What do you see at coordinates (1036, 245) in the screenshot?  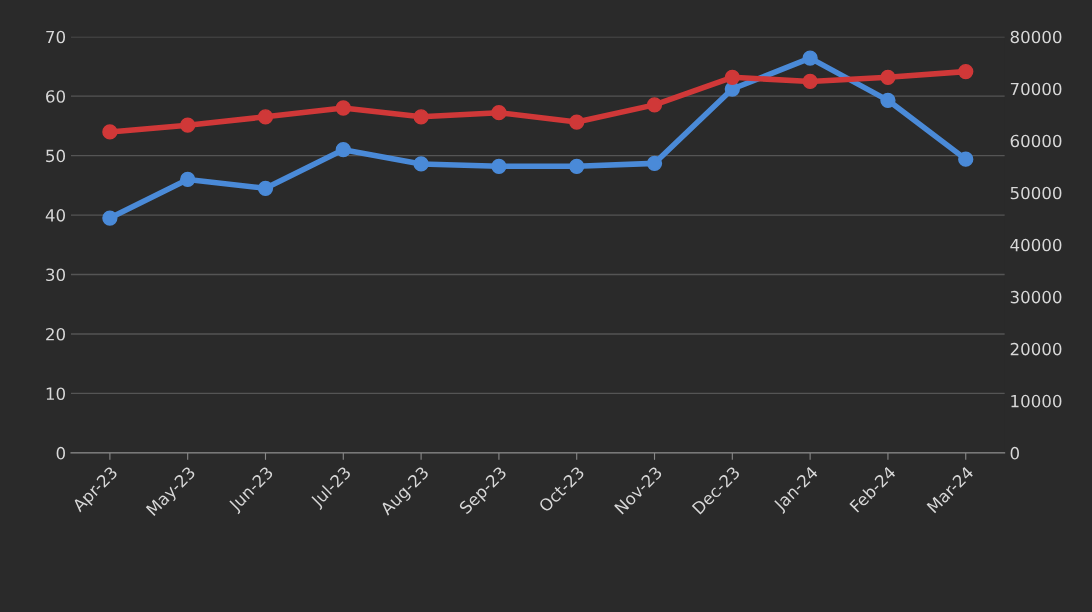 I see `y2-tick-label: 40000` at bounding box center [1036, 245].